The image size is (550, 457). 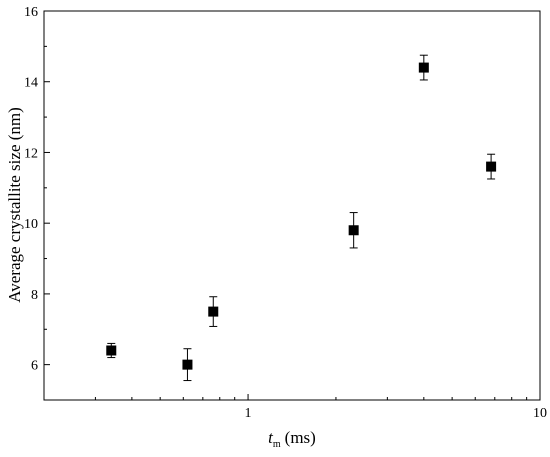 I want to click on x-axis-label-unit: (ms), so click(x=300, y=437).